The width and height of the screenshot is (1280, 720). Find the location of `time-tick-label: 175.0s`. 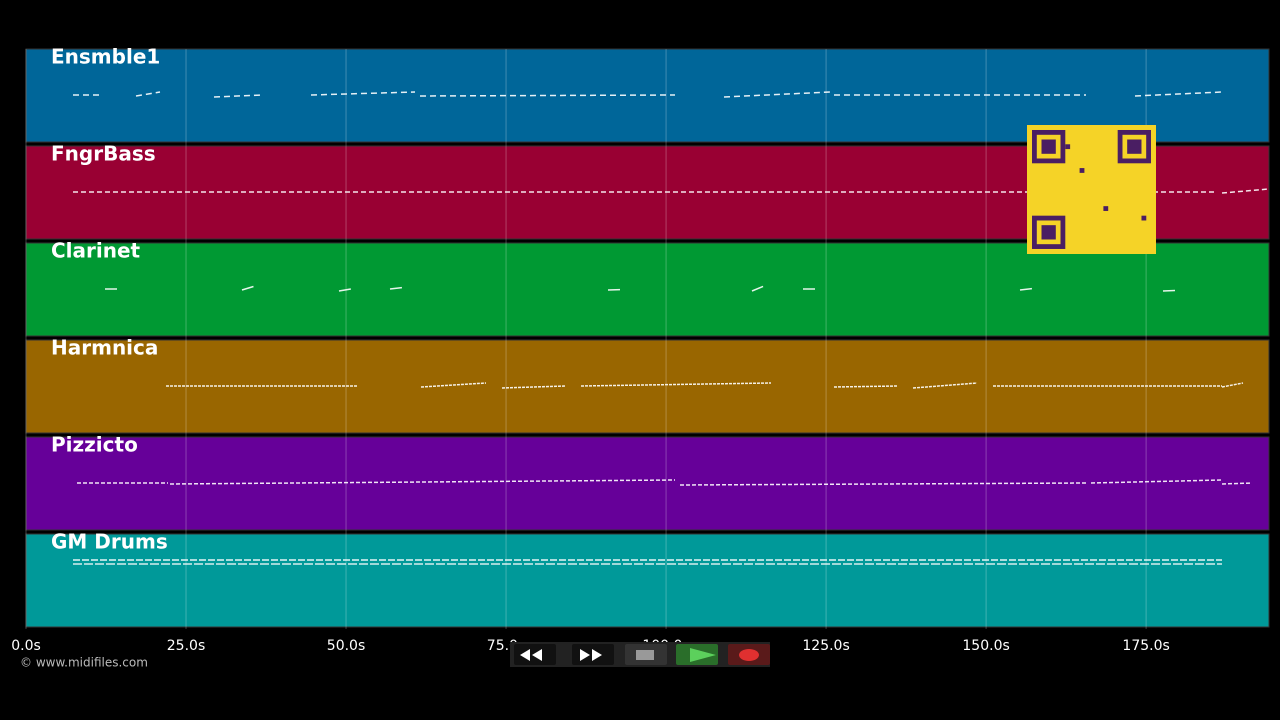

time-tick-label: 175.0s is located at coordinates (1145, 646).